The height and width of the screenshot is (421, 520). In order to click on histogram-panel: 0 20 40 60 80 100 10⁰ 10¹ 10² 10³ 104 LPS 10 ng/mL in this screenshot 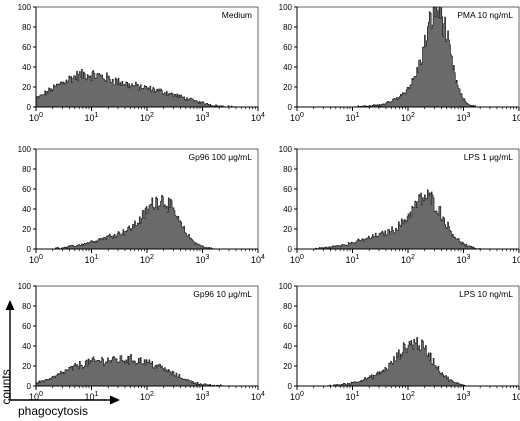, I will do `click(399, 342)`.